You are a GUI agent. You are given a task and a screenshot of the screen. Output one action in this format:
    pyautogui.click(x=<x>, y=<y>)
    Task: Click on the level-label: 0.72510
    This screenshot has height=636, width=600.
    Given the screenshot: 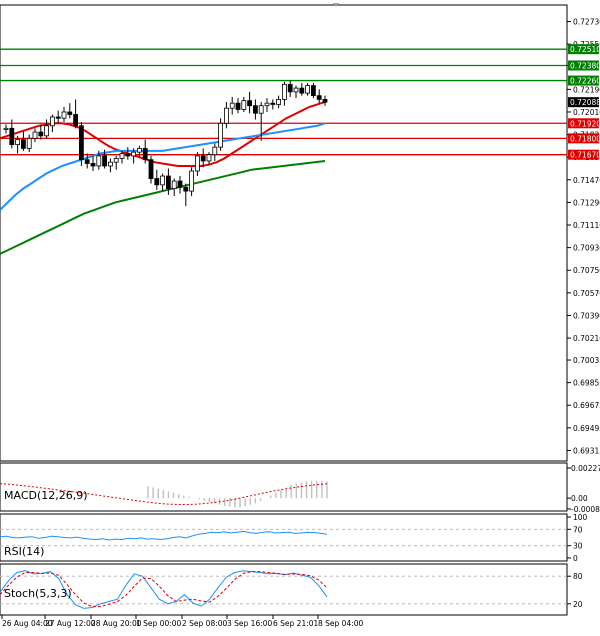 What is the action you would take?
    pyautogui.click(x=585, y=49)
    